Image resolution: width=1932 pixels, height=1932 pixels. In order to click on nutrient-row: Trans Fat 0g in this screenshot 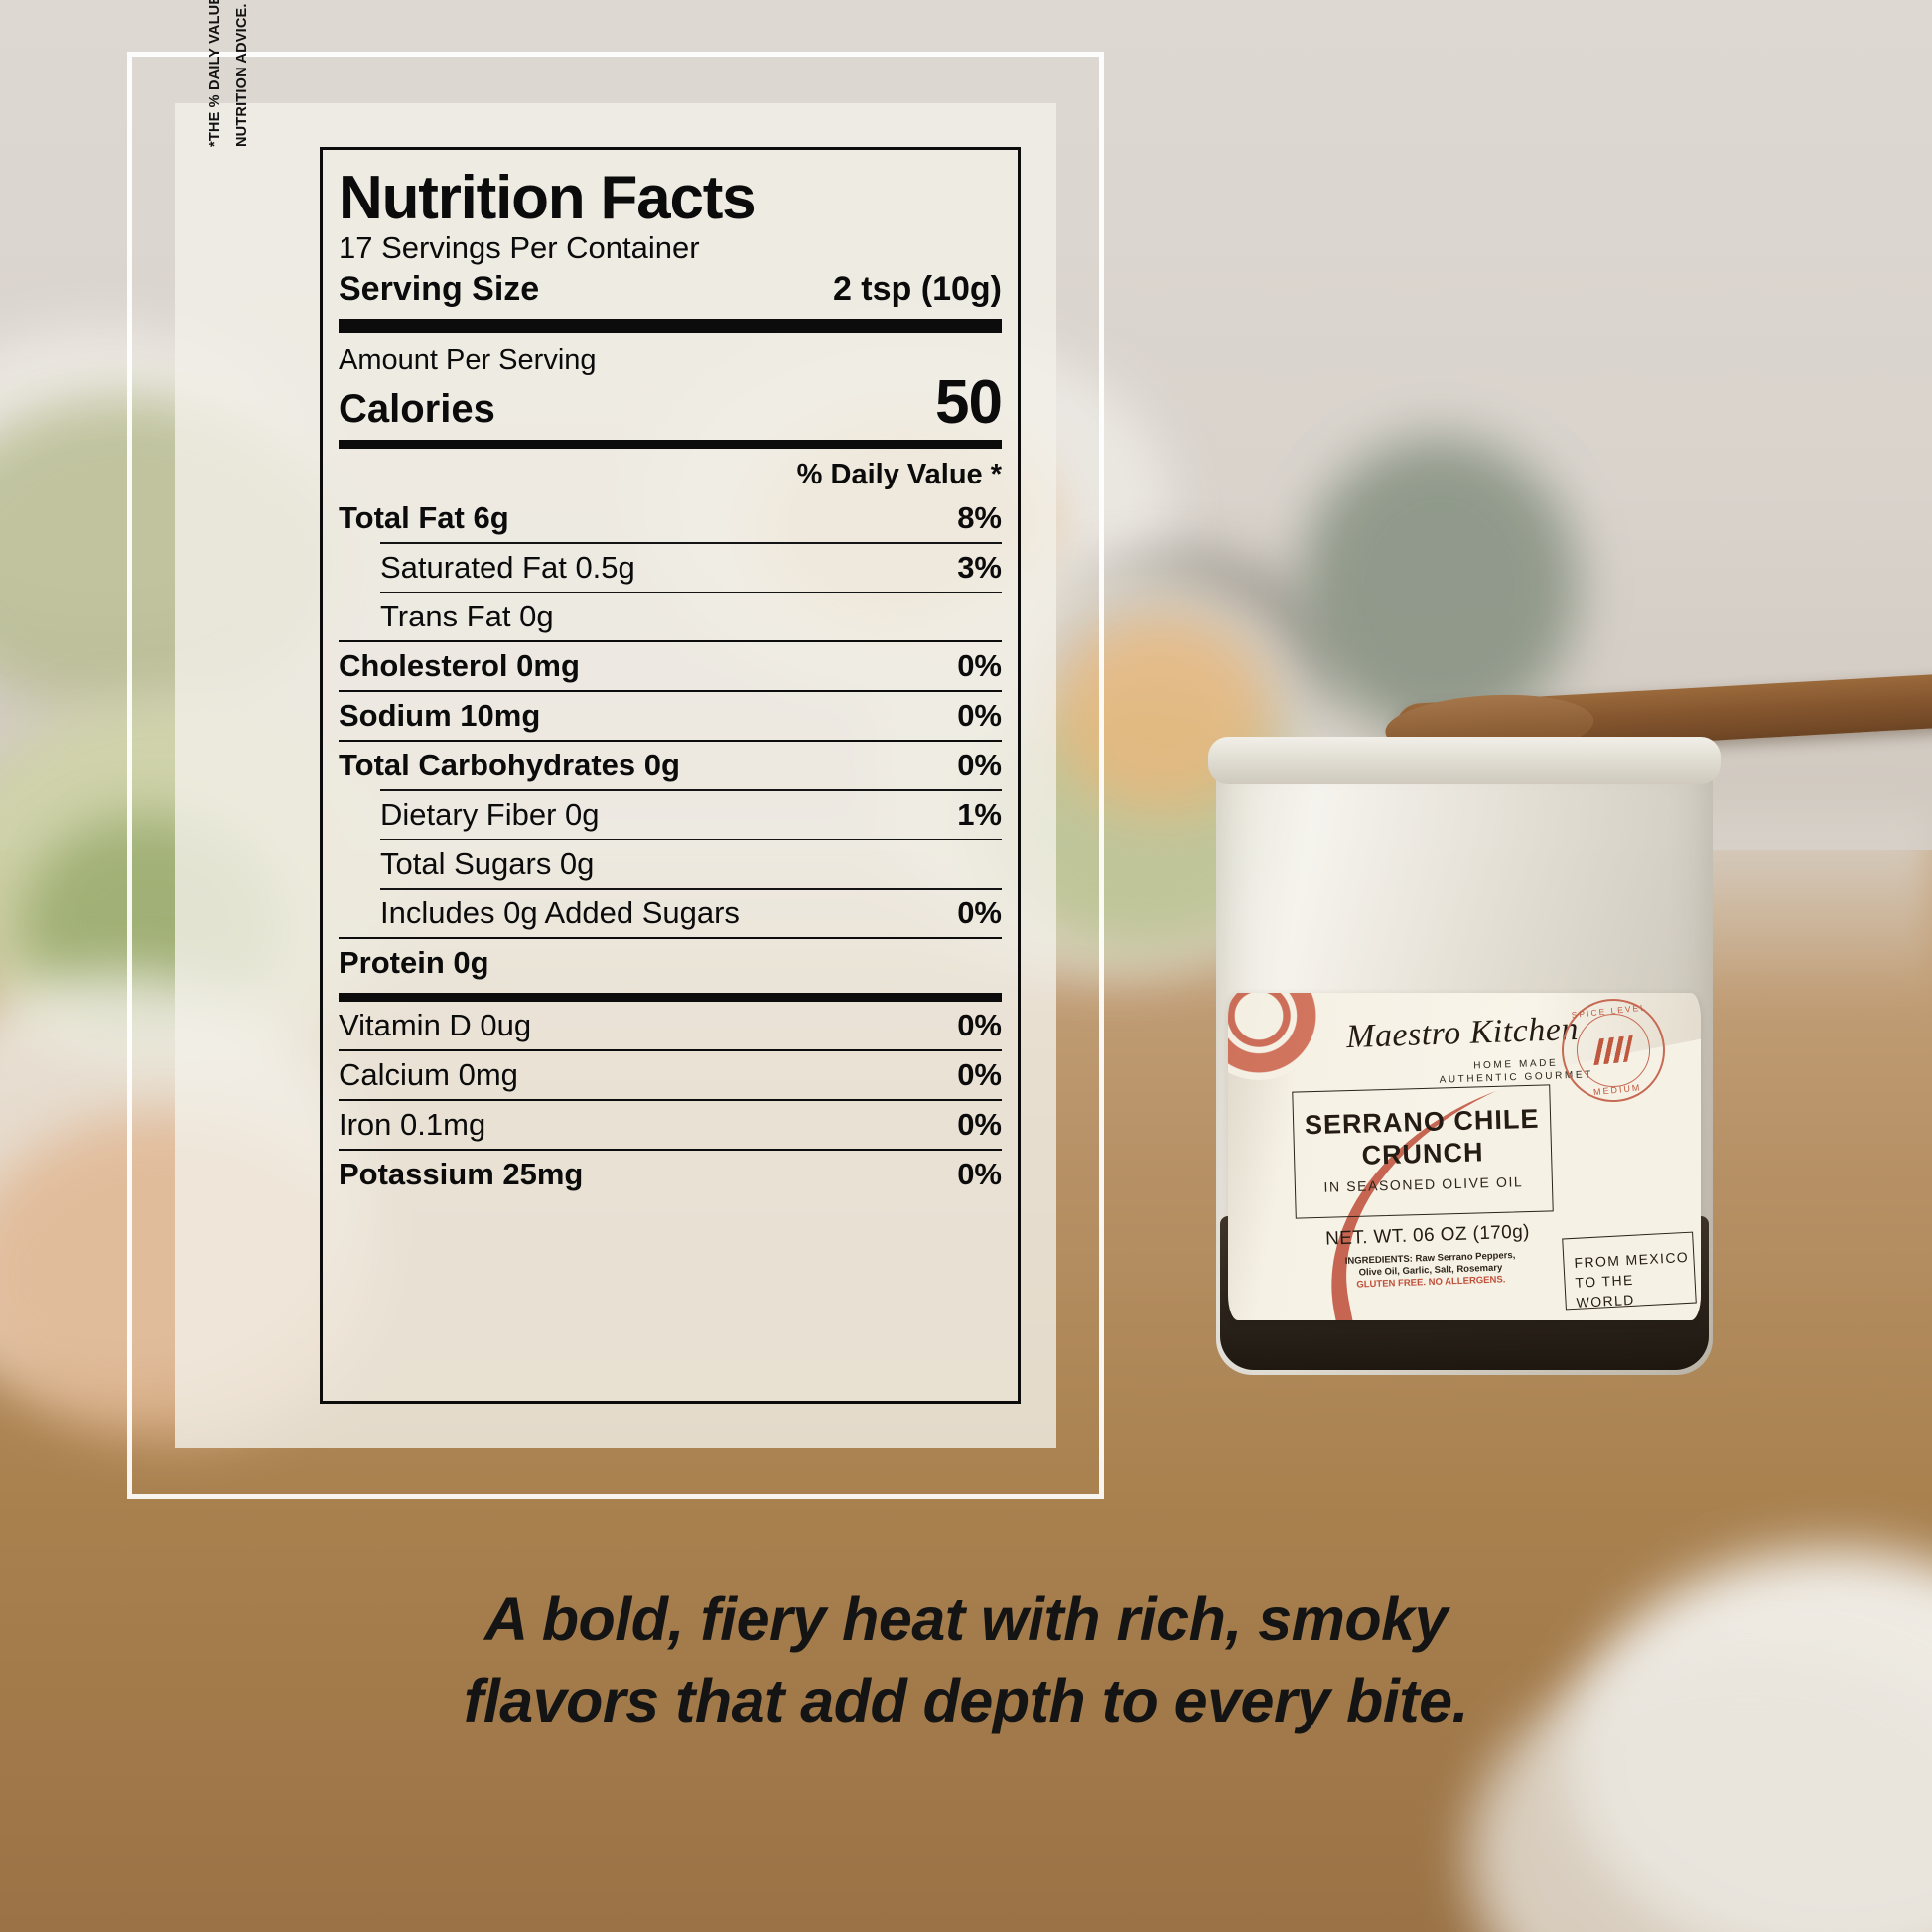, I will do `click(670, 617)`.